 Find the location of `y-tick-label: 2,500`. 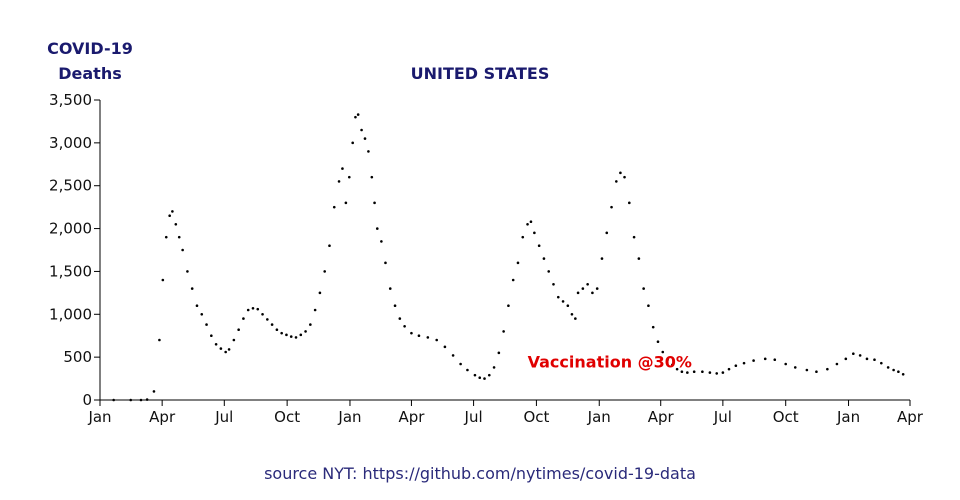

y-tick-label: 2,500 is located at coordinates (70, 186).